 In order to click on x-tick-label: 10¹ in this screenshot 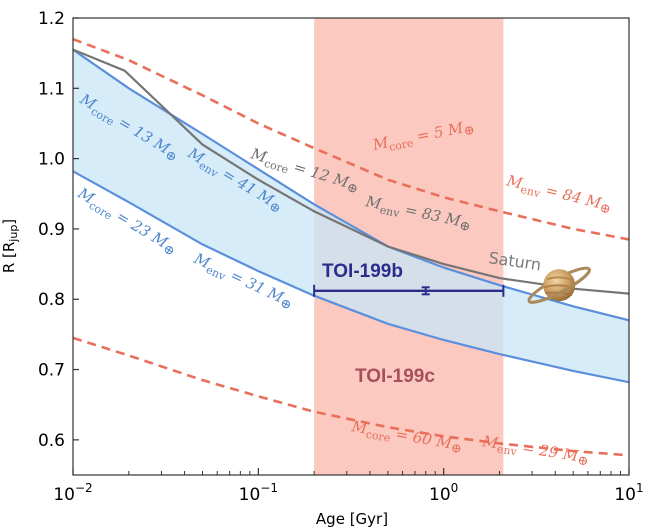, I will do `click(628, 493)`.